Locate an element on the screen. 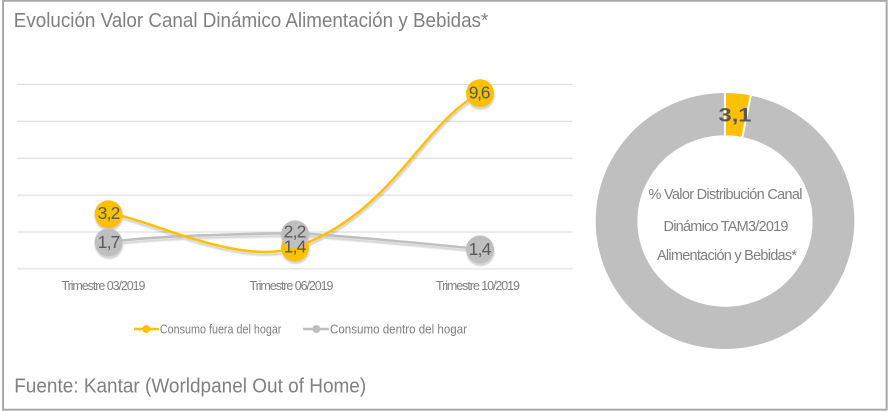 The image size is (888, 411). svg-text: 1,7 is located at coordinates (109, 242).